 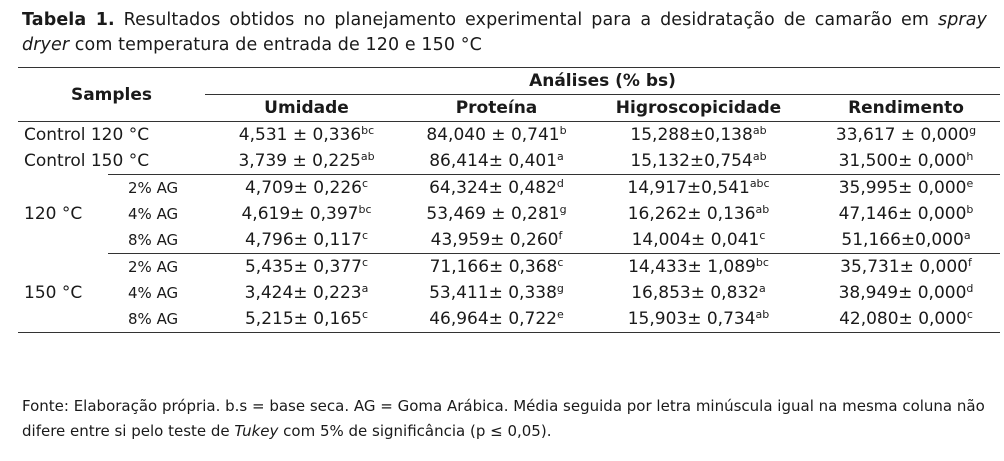 I want to click on table-cell: 4,709± 0,226c, so click(x=306, y=187).